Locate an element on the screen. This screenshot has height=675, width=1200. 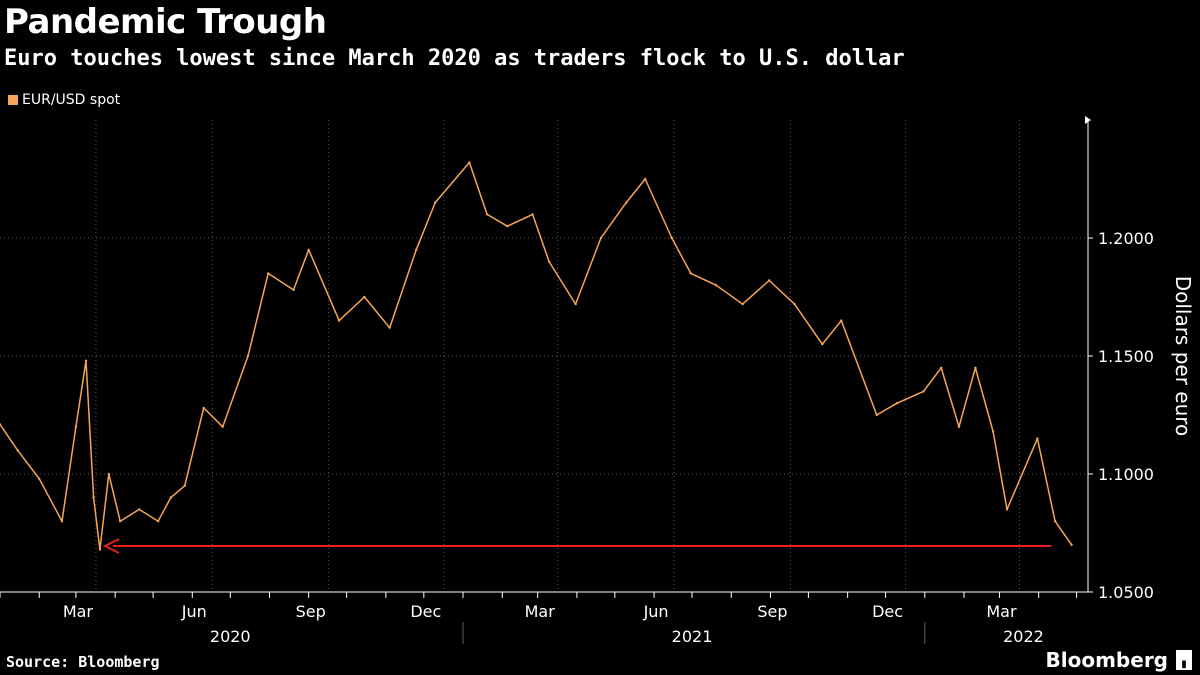
y-axis-arrow is located at coordinates (1088, 120).